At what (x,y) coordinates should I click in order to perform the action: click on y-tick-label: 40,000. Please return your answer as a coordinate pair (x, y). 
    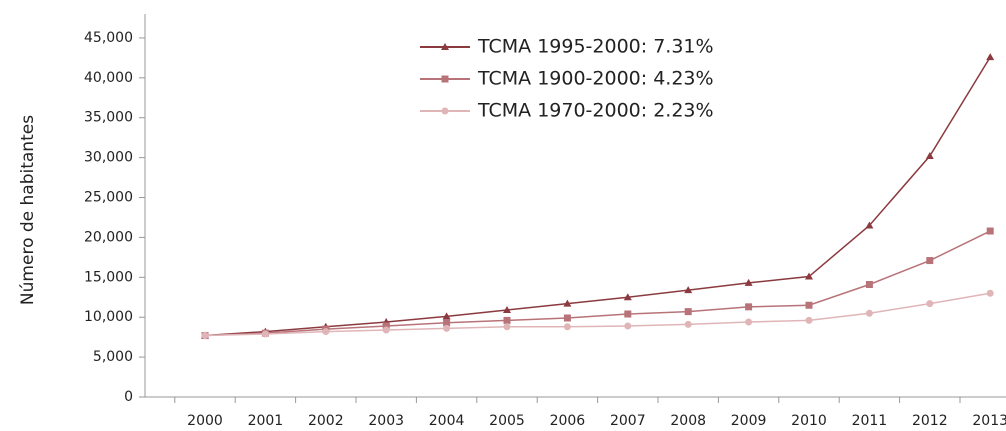
    Looking at the image, I should click on (108, 78).